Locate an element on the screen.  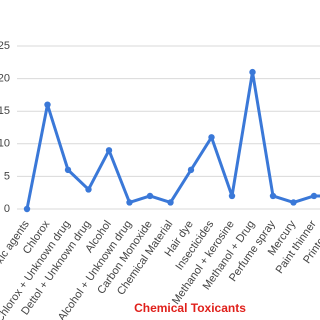
y-tick-label: 20 is located at coordinates (5, 79).